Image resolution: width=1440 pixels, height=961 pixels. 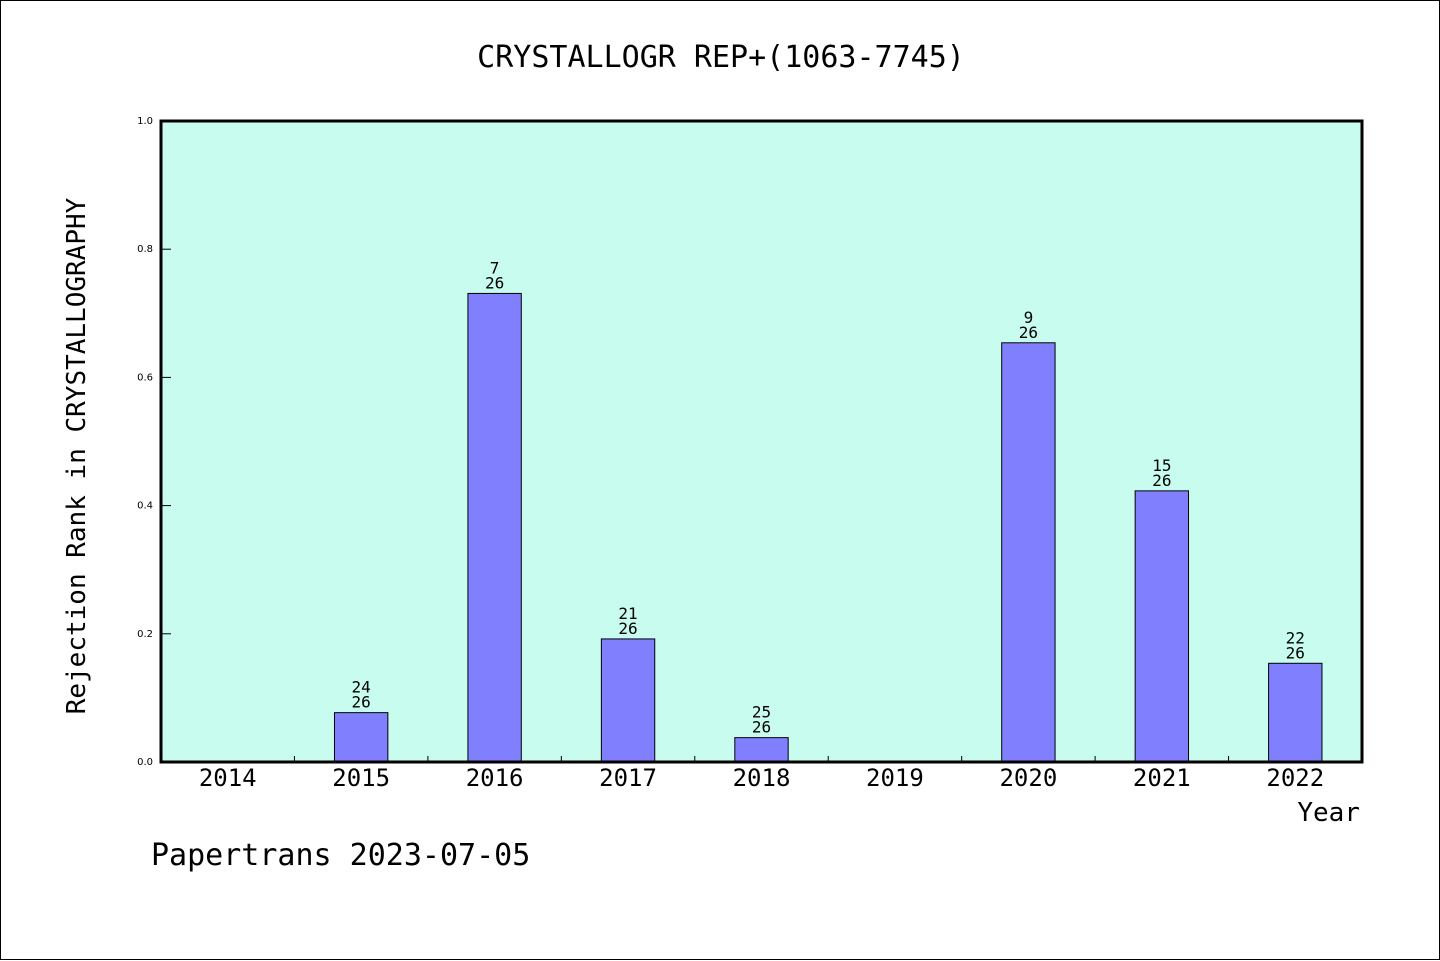 What do you see at coordinates (228, 778) in the screenshot?
I see `x-tick-label: 2014` at bounding box center [228, 778].